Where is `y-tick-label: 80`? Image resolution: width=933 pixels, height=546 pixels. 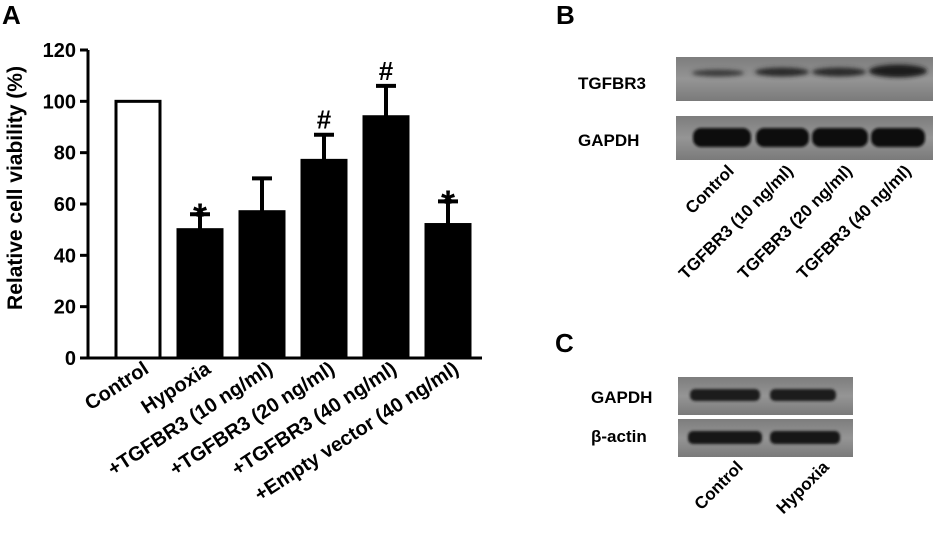
y-tick-label: 80 is located at coordinates (65, 154).